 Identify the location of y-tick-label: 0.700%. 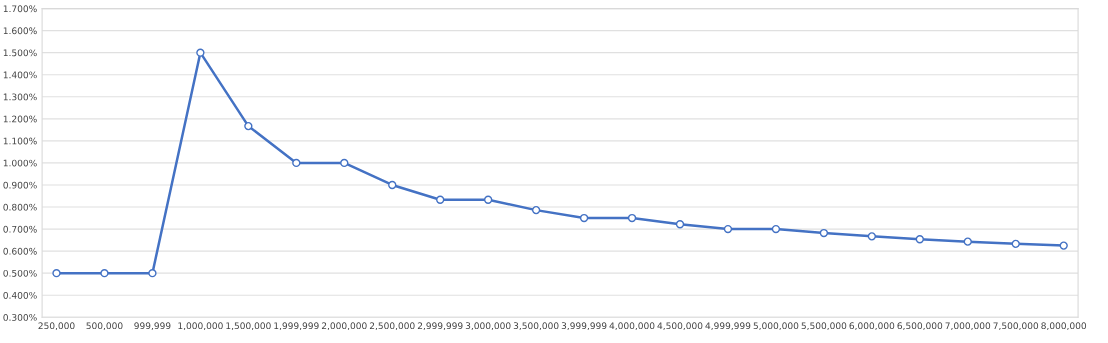
(20, 229).